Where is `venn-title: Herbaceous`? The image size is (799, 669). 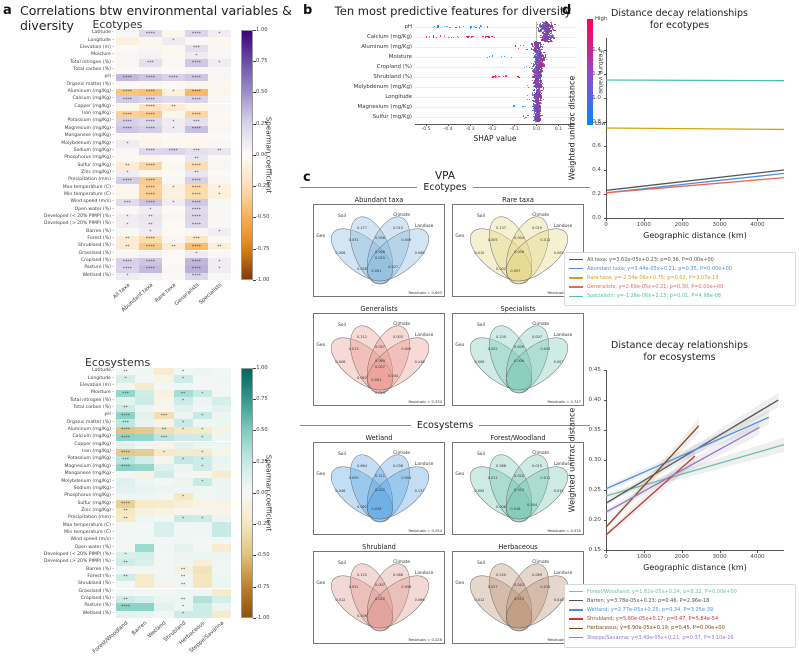
venn-title: Herbaceous is located at coordinates (518, 547).